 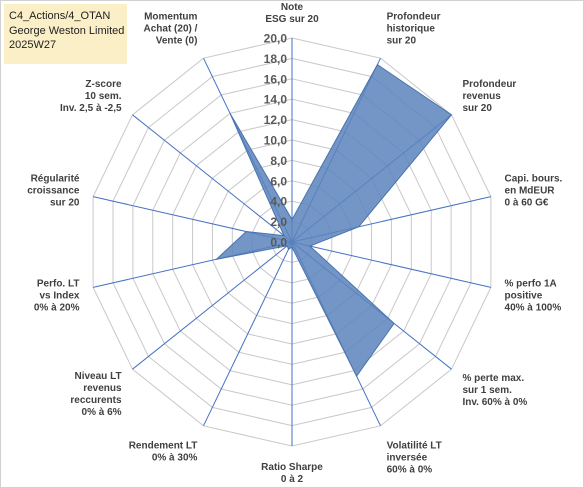 What do you see at coordinates (276, 59) in the screenshot?
I see `tick-label: 18,0` at bounding box center [276, 59].